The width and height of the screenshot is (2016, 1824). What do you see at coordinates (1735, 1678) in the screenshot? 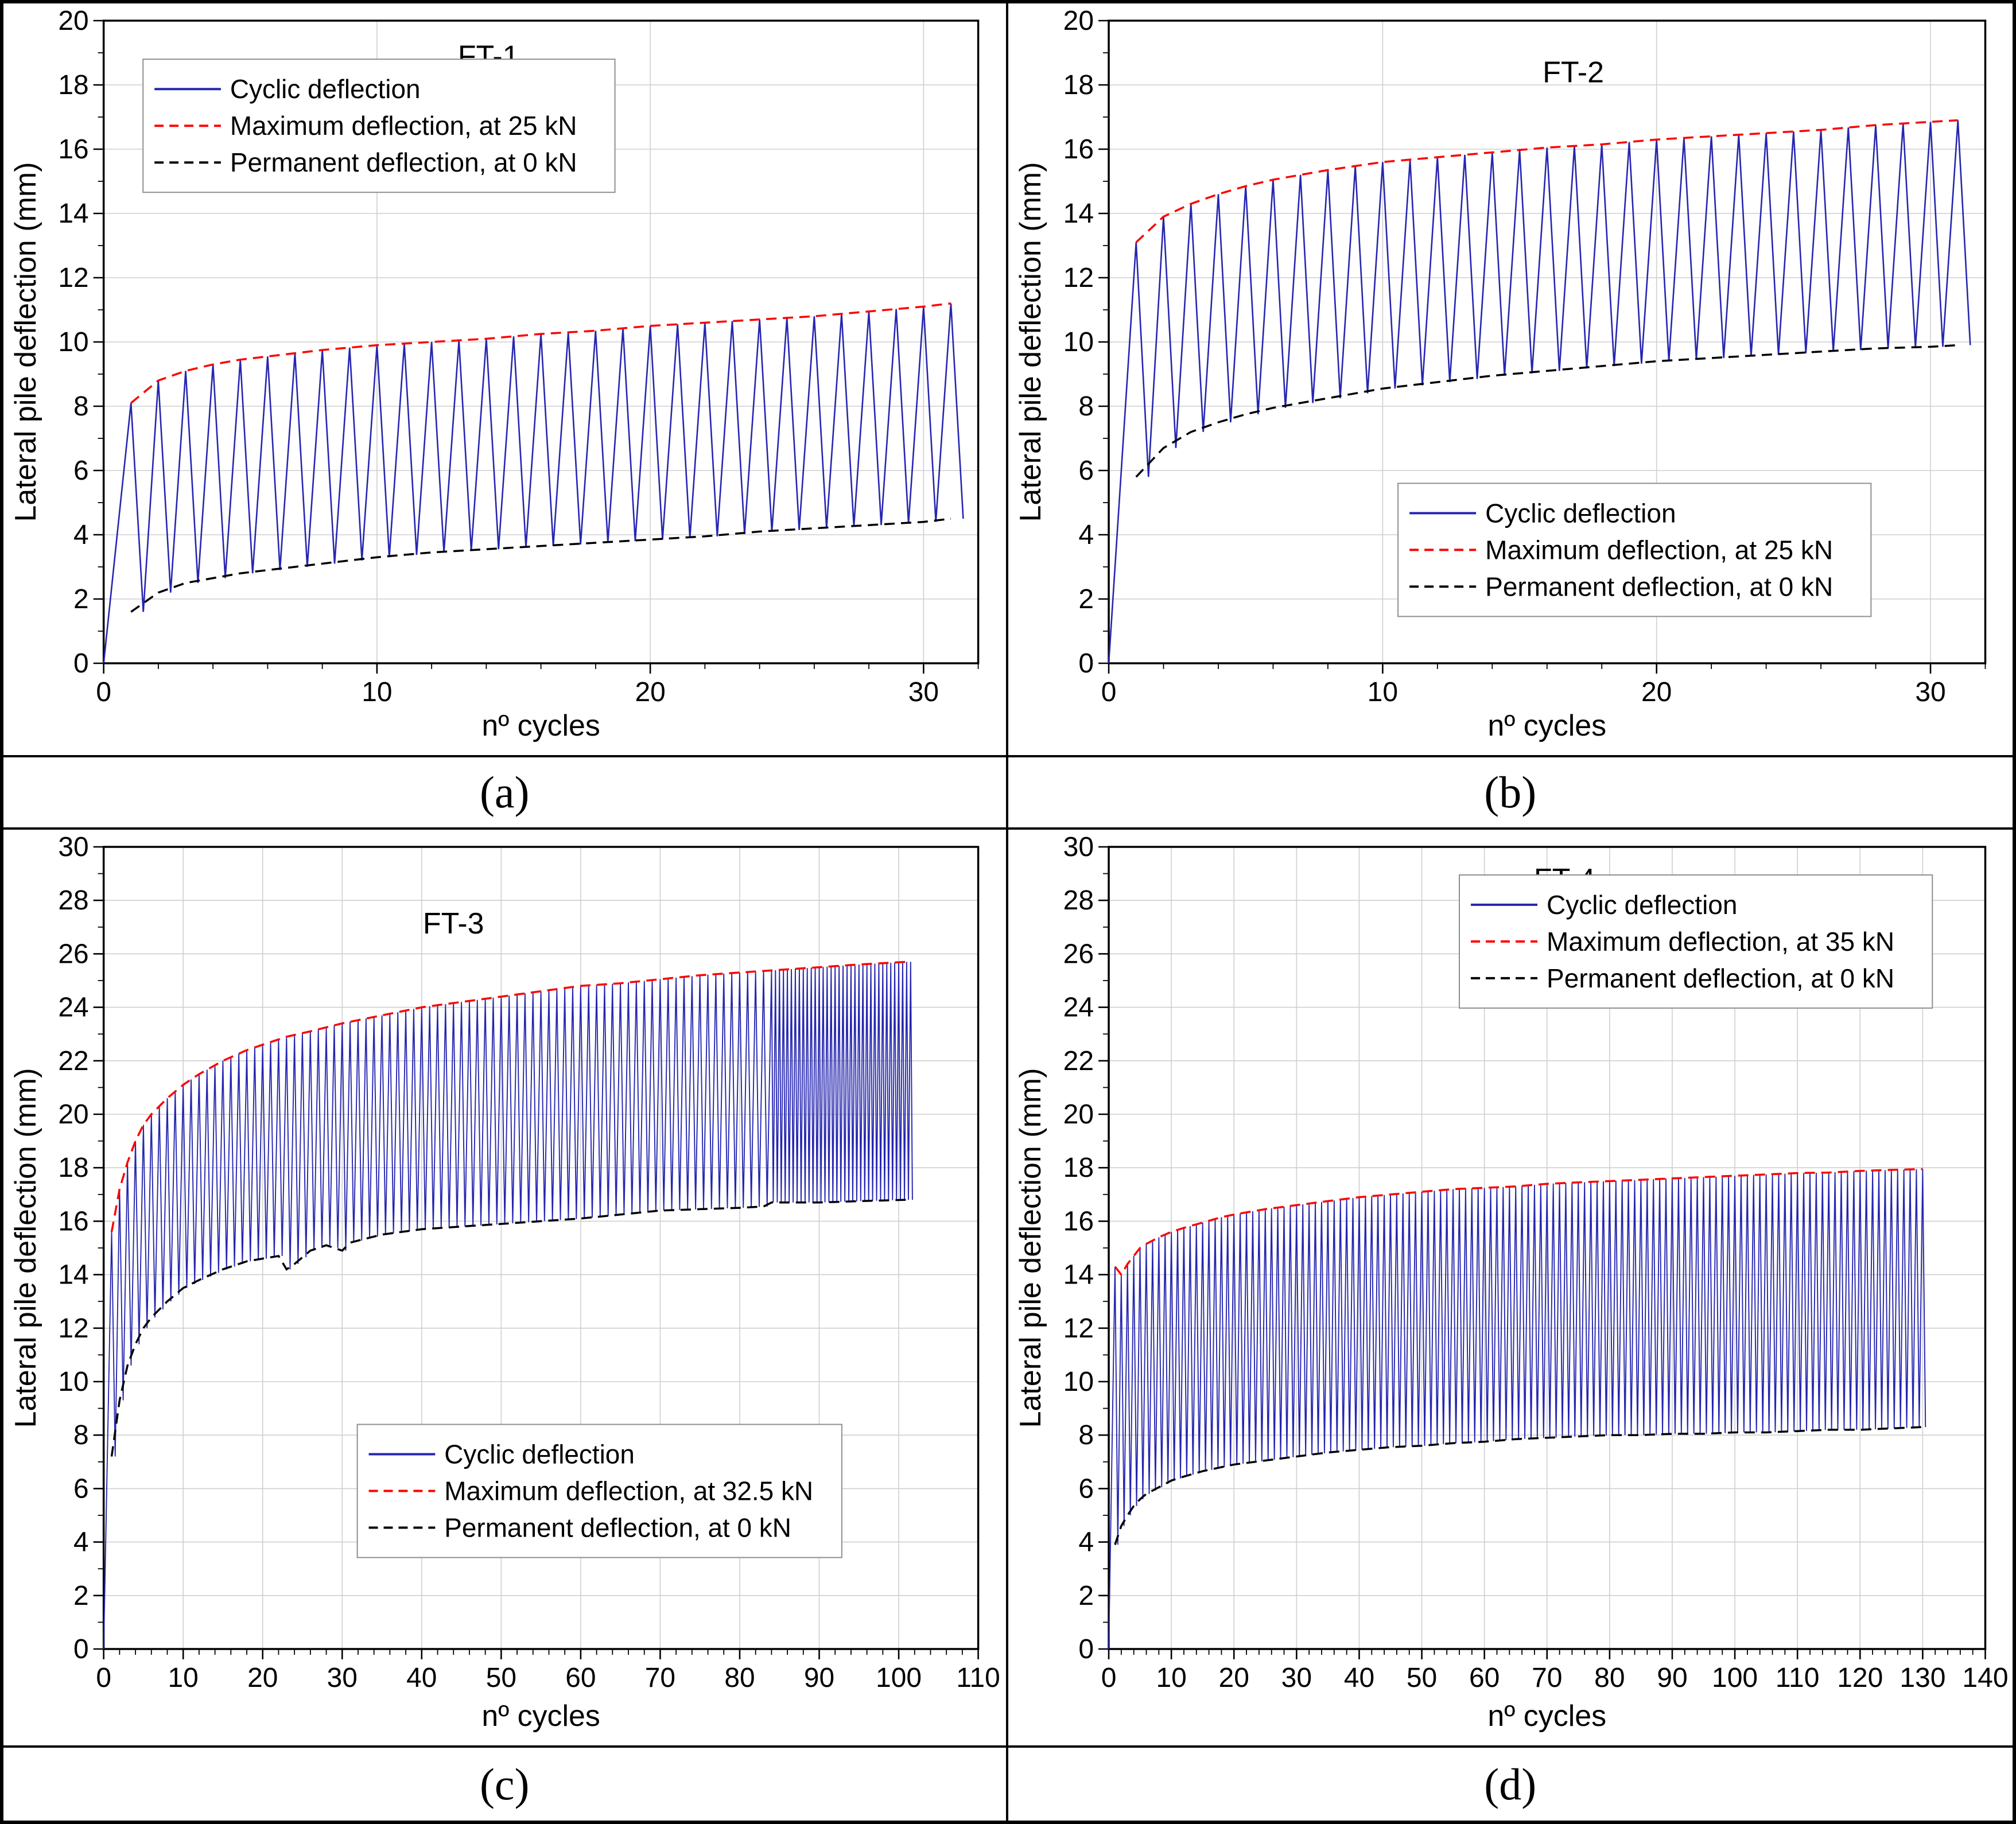
I see `svg-text: 100` at bounding box center [1735, 1678].